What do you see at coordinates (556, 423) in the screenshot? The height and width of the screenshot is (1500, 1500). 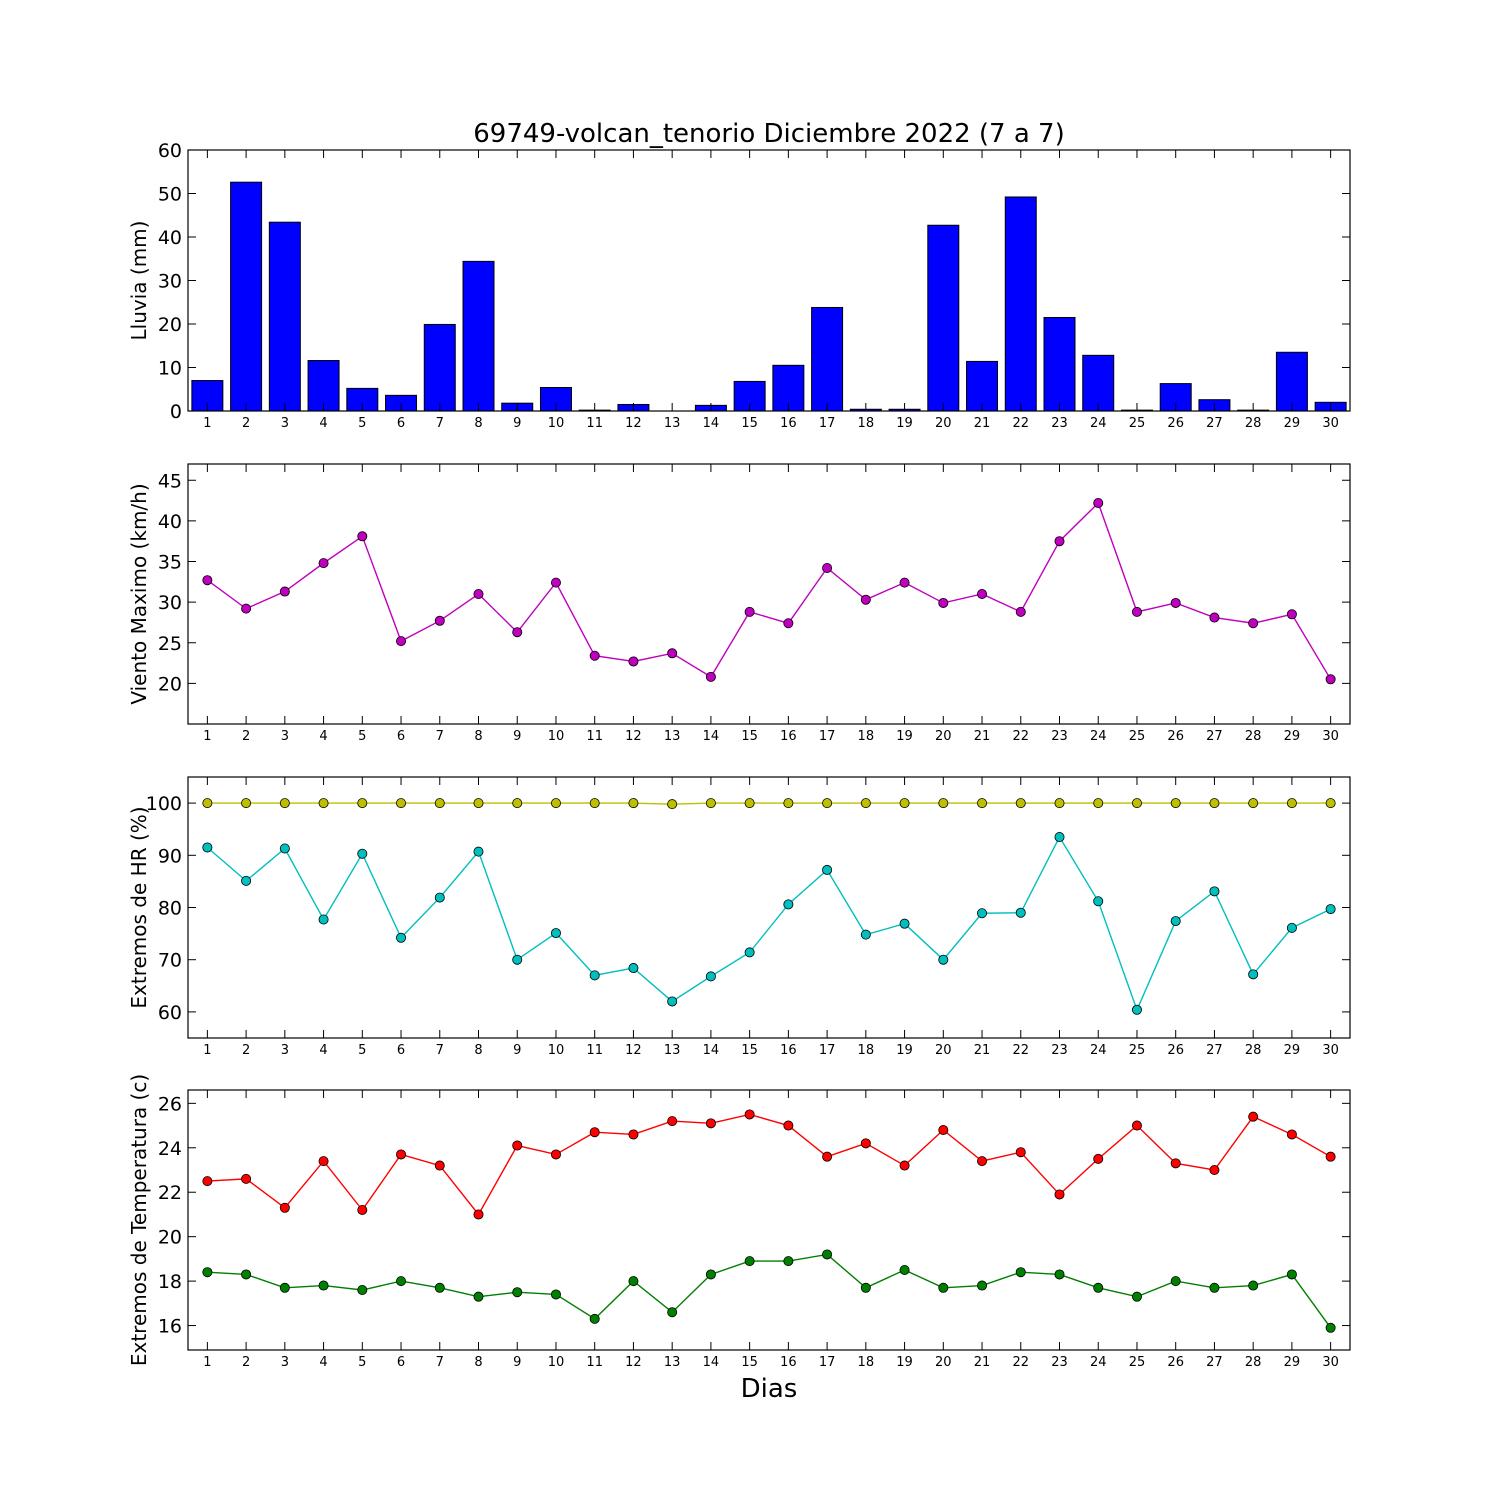 I see `rain-xtick-label: 10` at bounding box center [556, 423].